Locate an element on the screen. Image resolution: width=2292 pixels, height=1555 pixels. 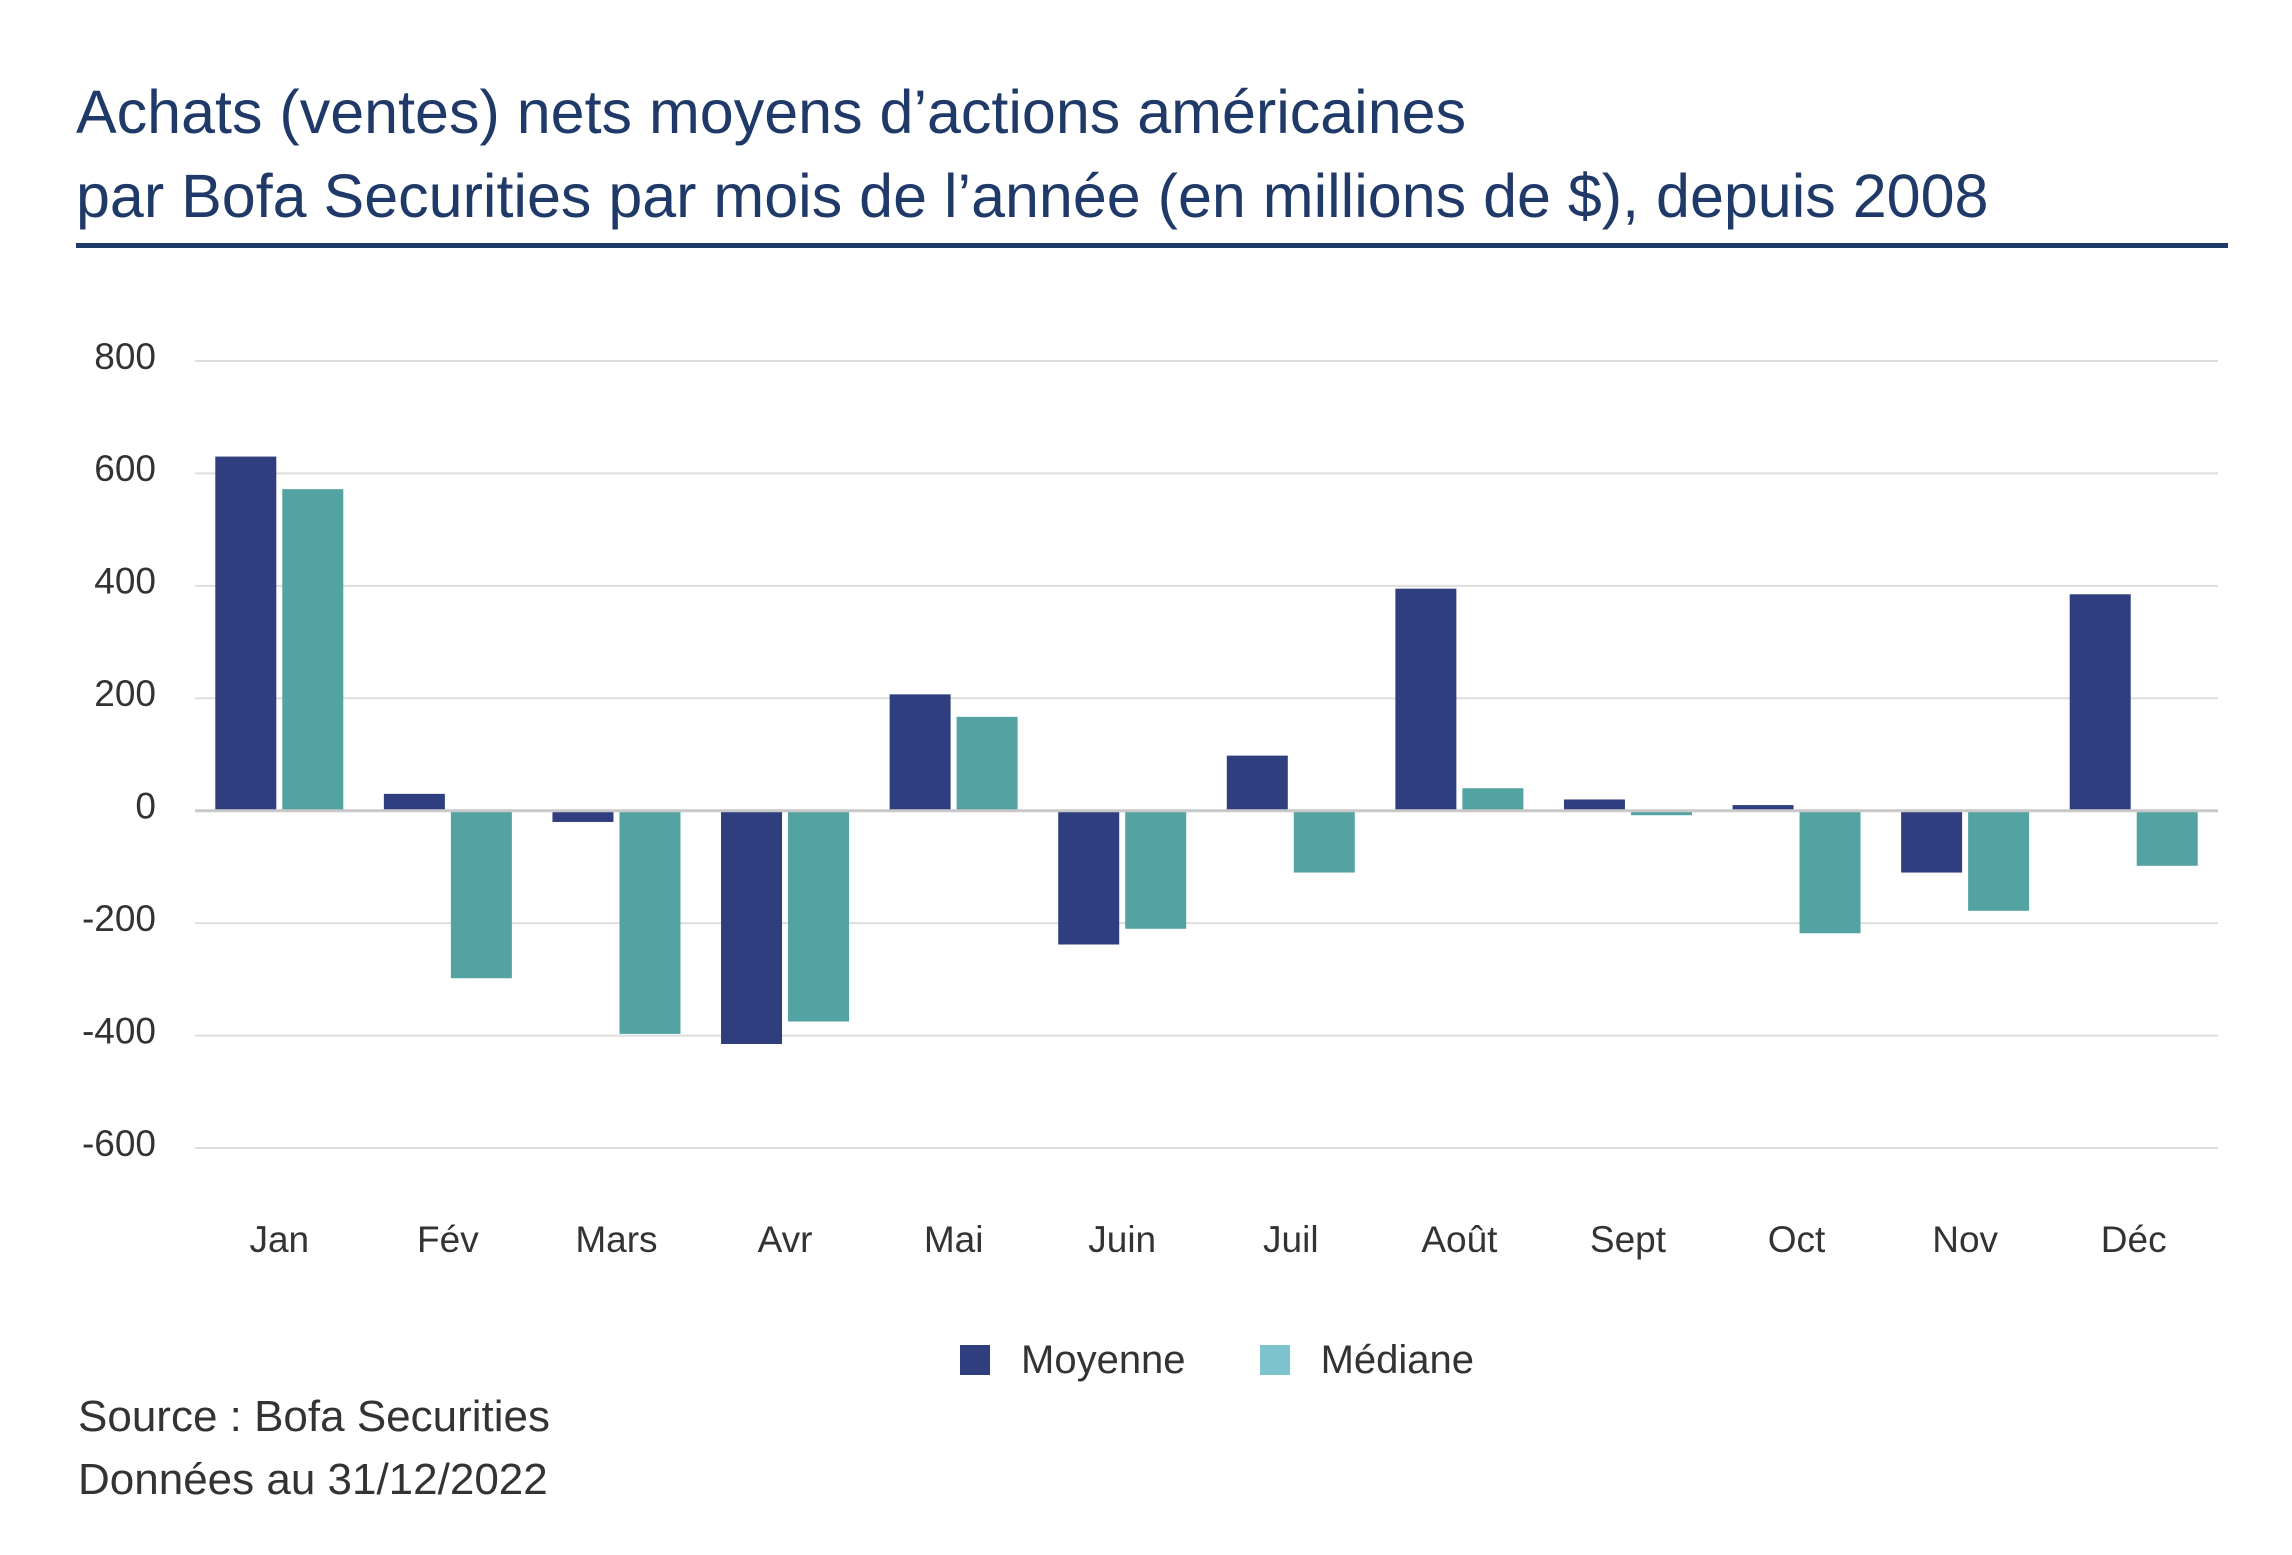
y-tick-label: -400 is located at coordinates (119, 1030).